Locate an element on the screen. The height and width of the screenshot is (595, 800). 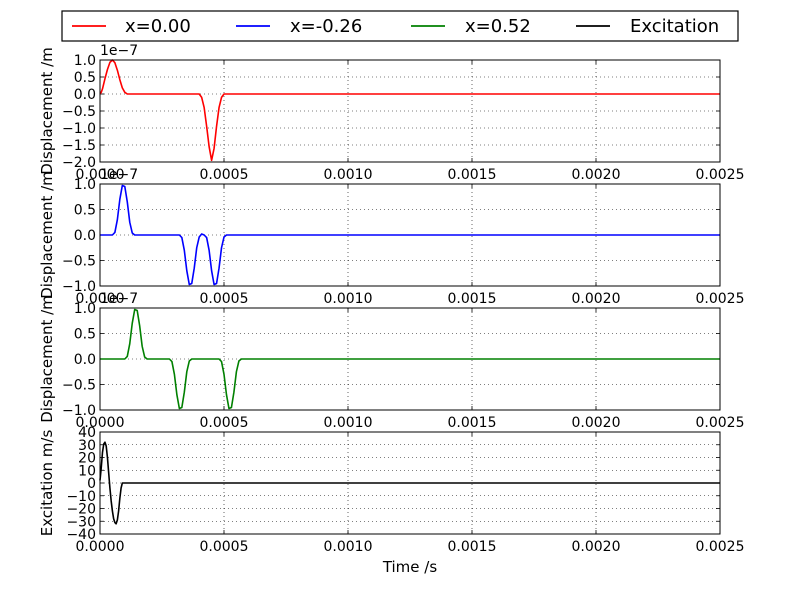
legend-label-x-0-52: x=0.52 is located at coordinates (498, 26).